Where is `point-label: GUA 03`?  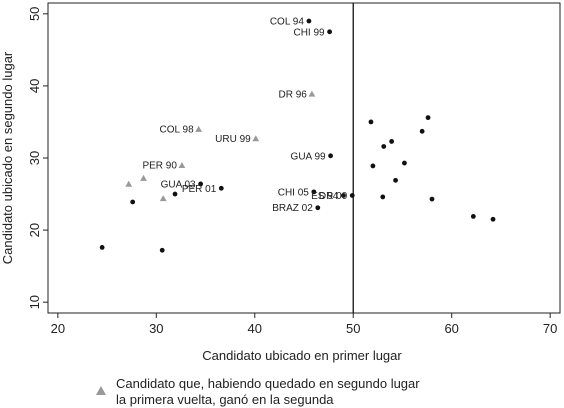
point-label: GUA 03 is located at coordinates (178, 184).